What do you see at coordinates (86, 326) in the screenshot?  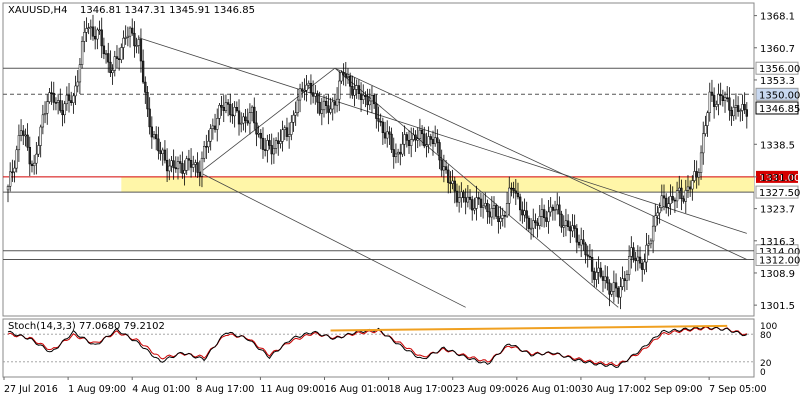 I see `stoch-label: Stoch(14,3,3) 77.0680 79.2102` at bounding box center [86, 326].